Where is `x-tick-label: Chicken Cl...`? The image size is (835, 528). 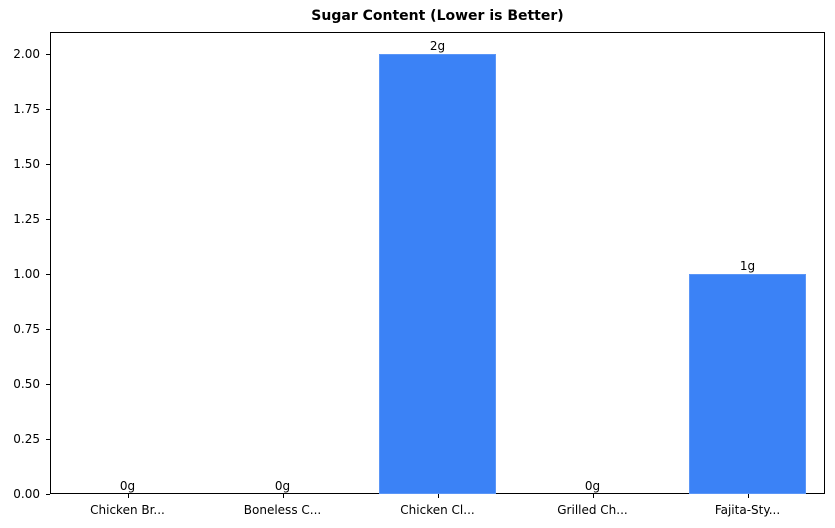
x-tick-label: Chicken Cl... is located at coordinates (437, 510).